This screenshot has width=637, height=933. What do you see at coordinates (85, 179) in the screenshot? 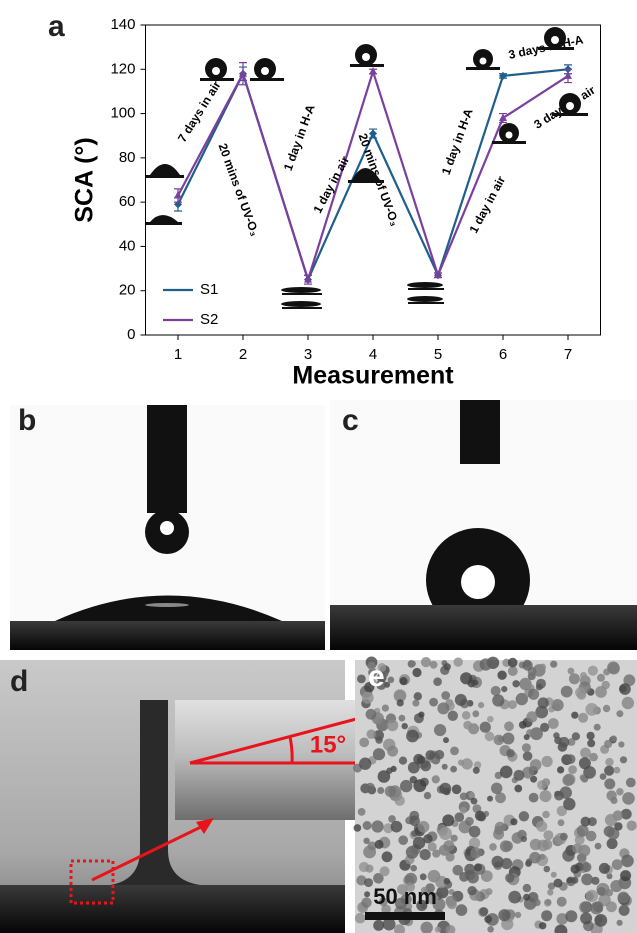
I see `y-axis-label: SCA (°)` at bounding box center [85, 179].